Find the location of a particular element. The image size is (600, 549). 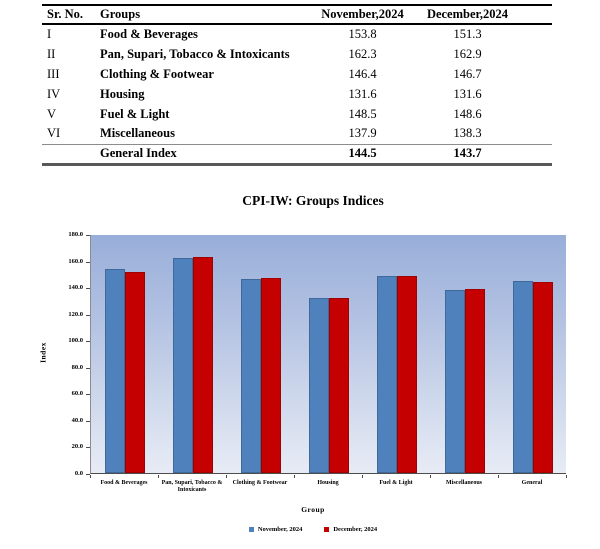

table-row-fuel-light: V Fuel & Light 148.5 148.6 is located at coordinates (297, 114).